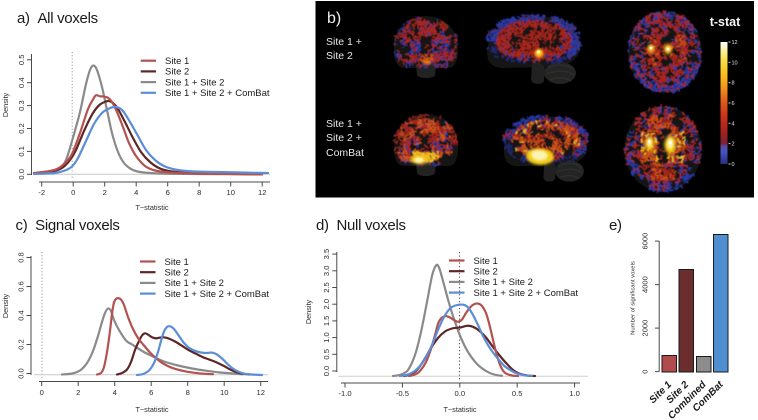 The width and height of the screenshot is (758, 420). I want to click on svg-text: 3.5, so click(326, 254).